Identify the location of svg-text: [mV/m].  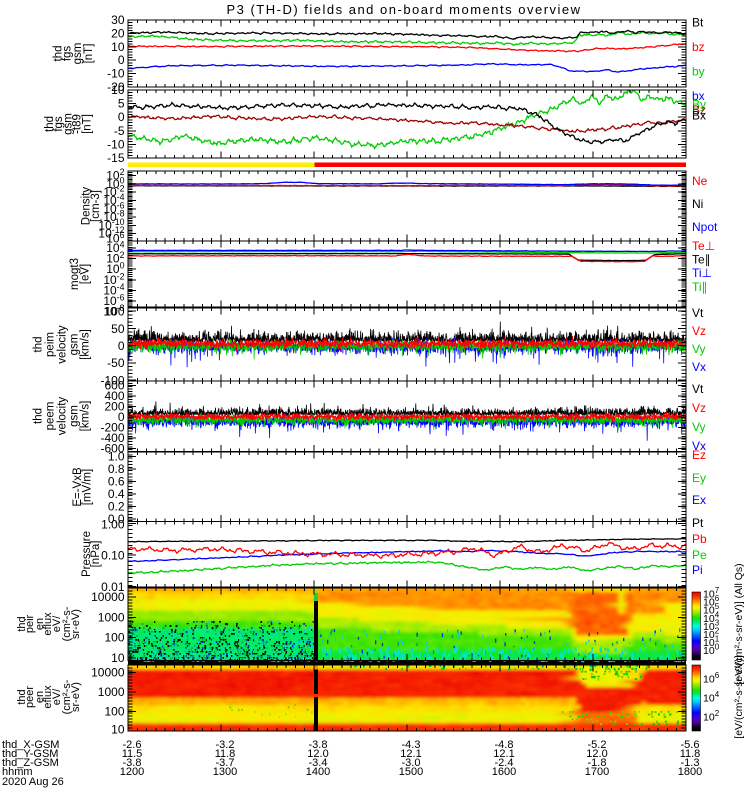
(88, 487).